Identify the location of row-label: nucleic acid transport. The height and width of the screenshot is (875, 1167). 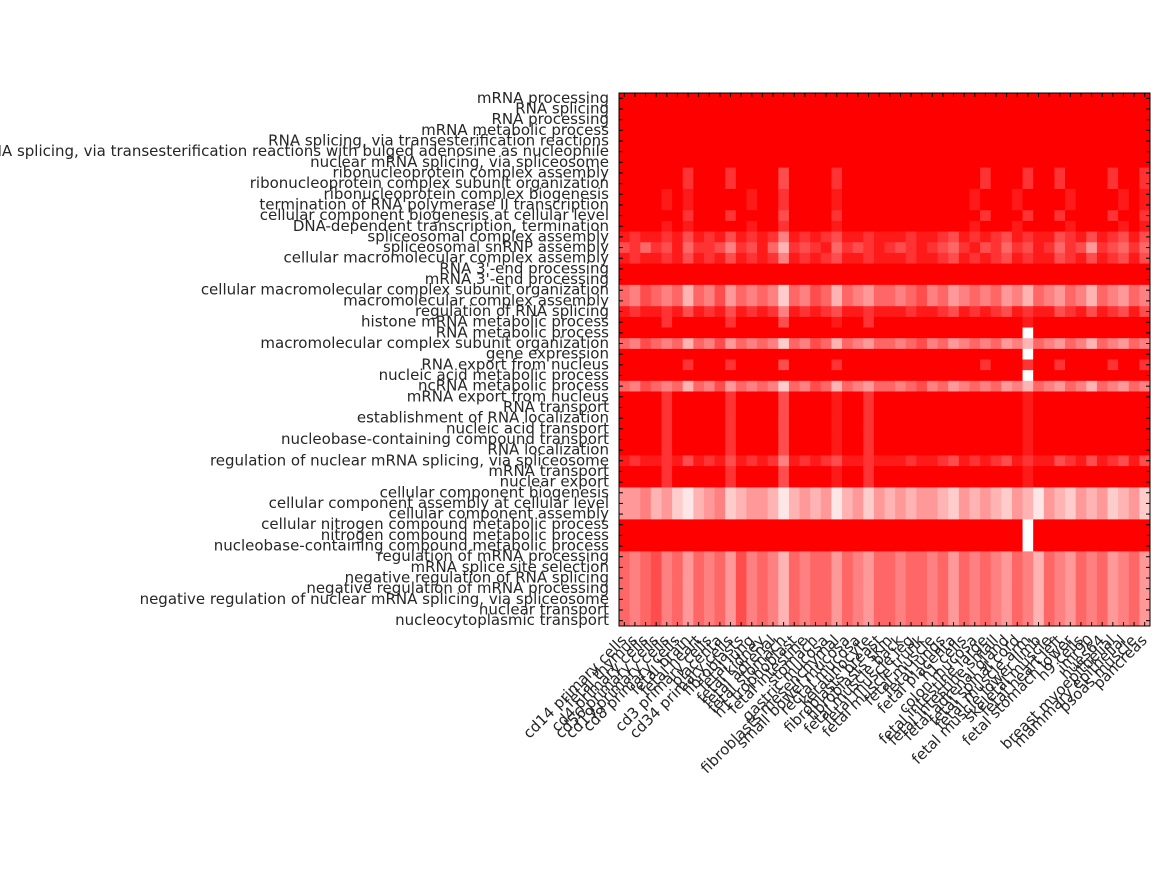
(527, 428).